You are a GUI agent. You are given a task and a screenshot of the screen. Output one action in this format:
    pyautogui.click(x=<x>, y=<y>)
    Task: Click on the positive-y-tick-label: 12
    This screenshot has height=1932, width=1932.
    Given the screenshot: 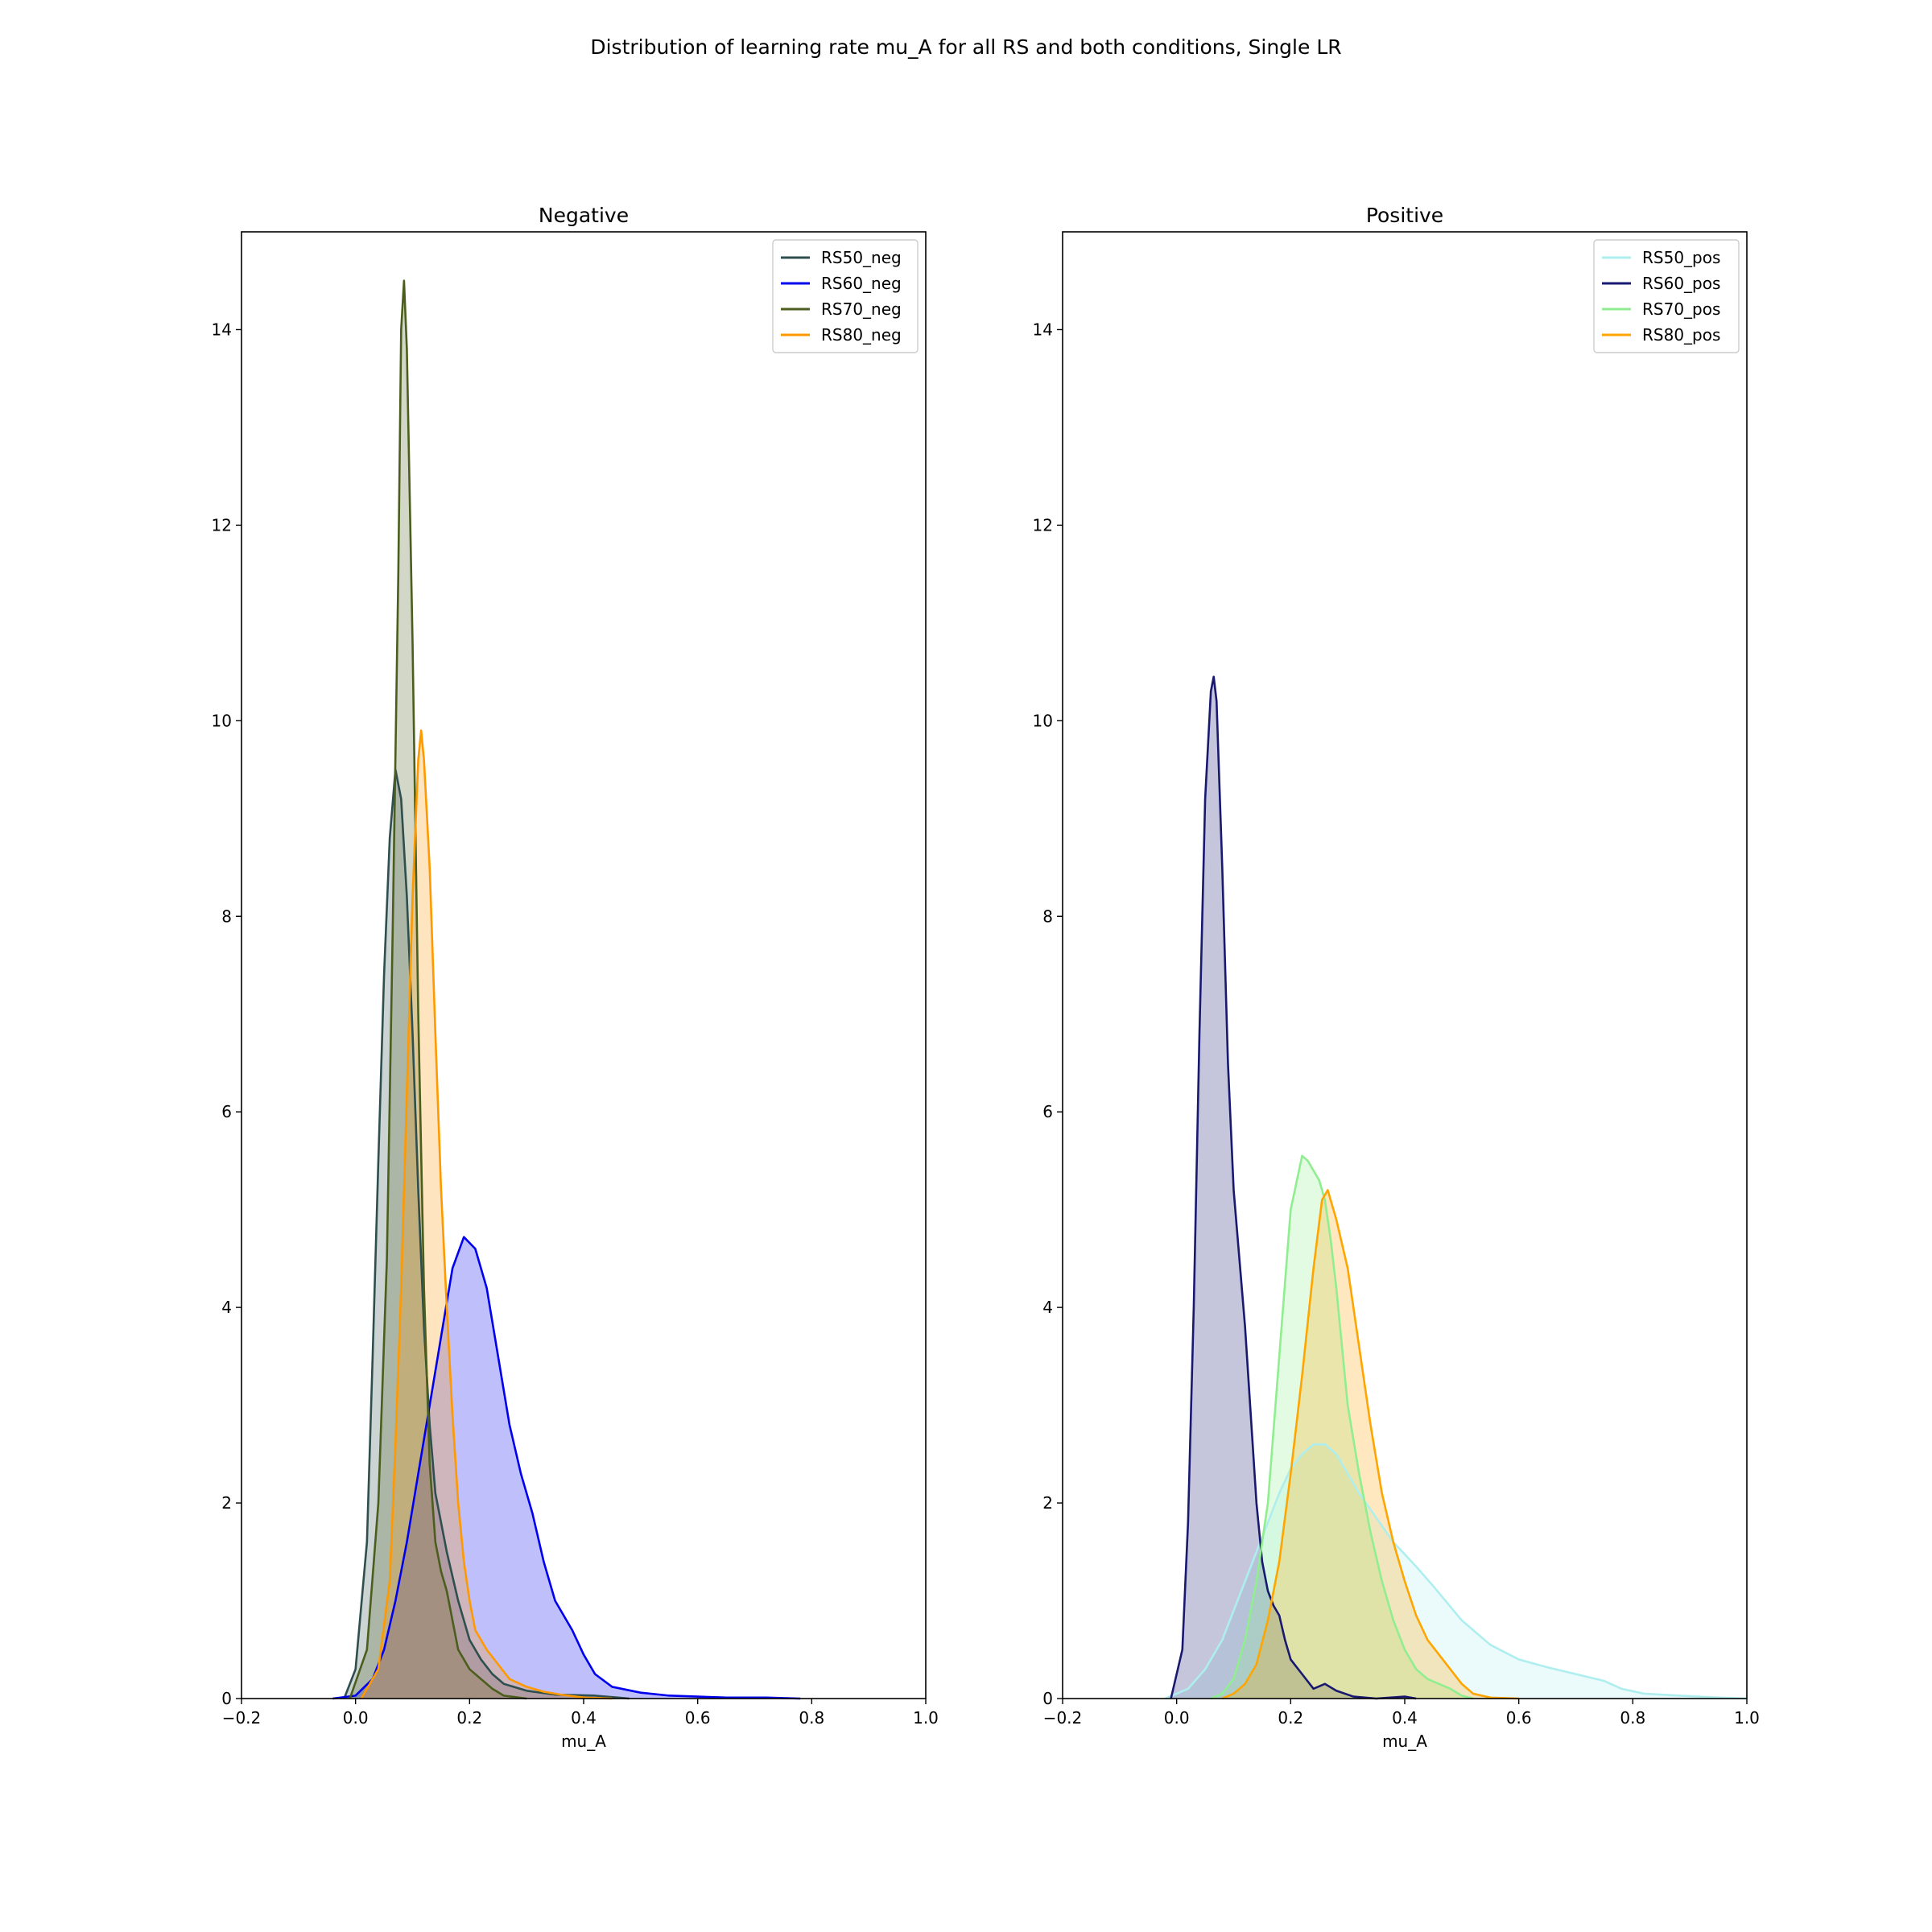 What is the action you would take?
    pyautogui.click(x=1043, y=525)
    